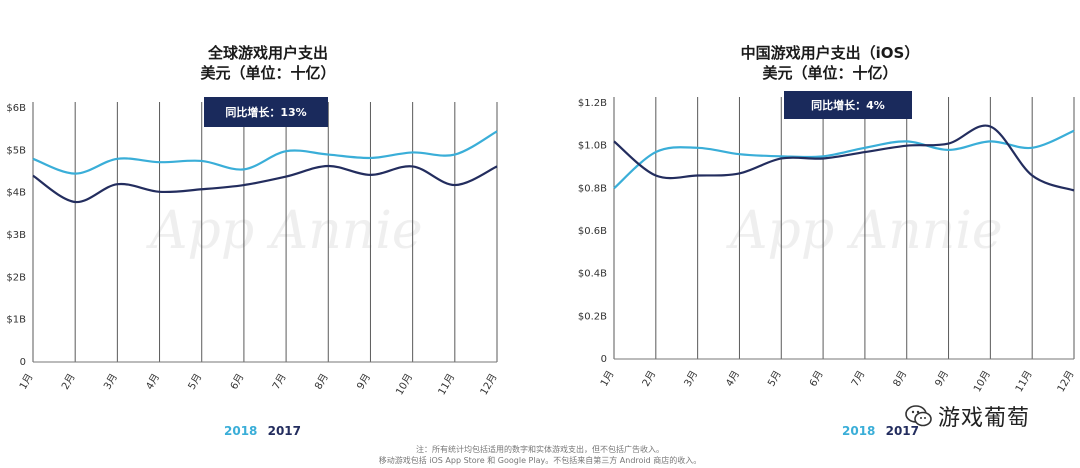 This screenshot has height=468, width=1080. What do you see at coordinates (16, 277) in the screenshot?
I see `y-tick-label: $2B` at bounding box center [16, 277].